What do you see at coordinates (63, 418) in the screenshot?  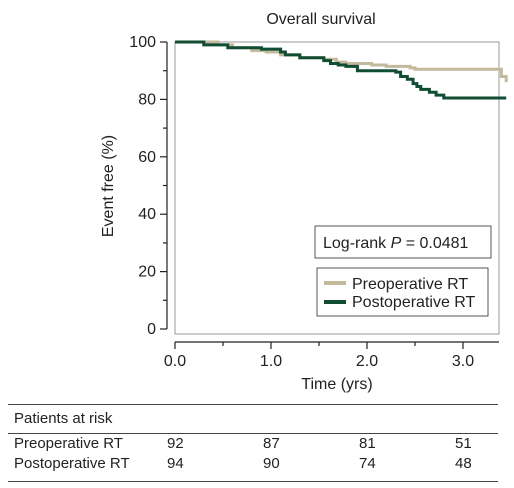 I see `risk-table-title: Patients at risk` at bounding box center [63, 418].